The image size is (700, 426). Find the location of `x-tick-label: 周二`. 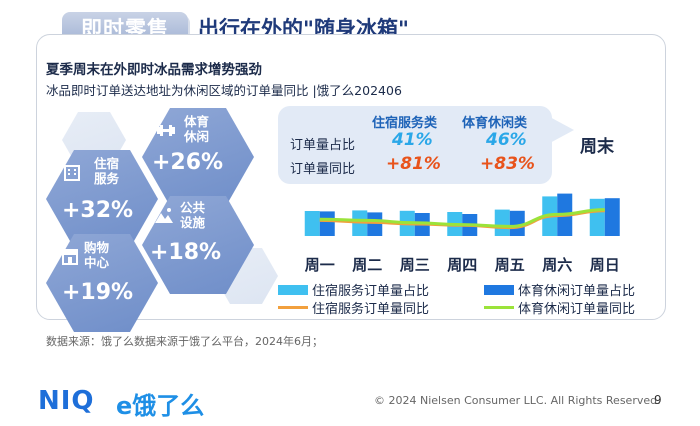

x-tick-label: 周二 is located at coordinates (367, 265).